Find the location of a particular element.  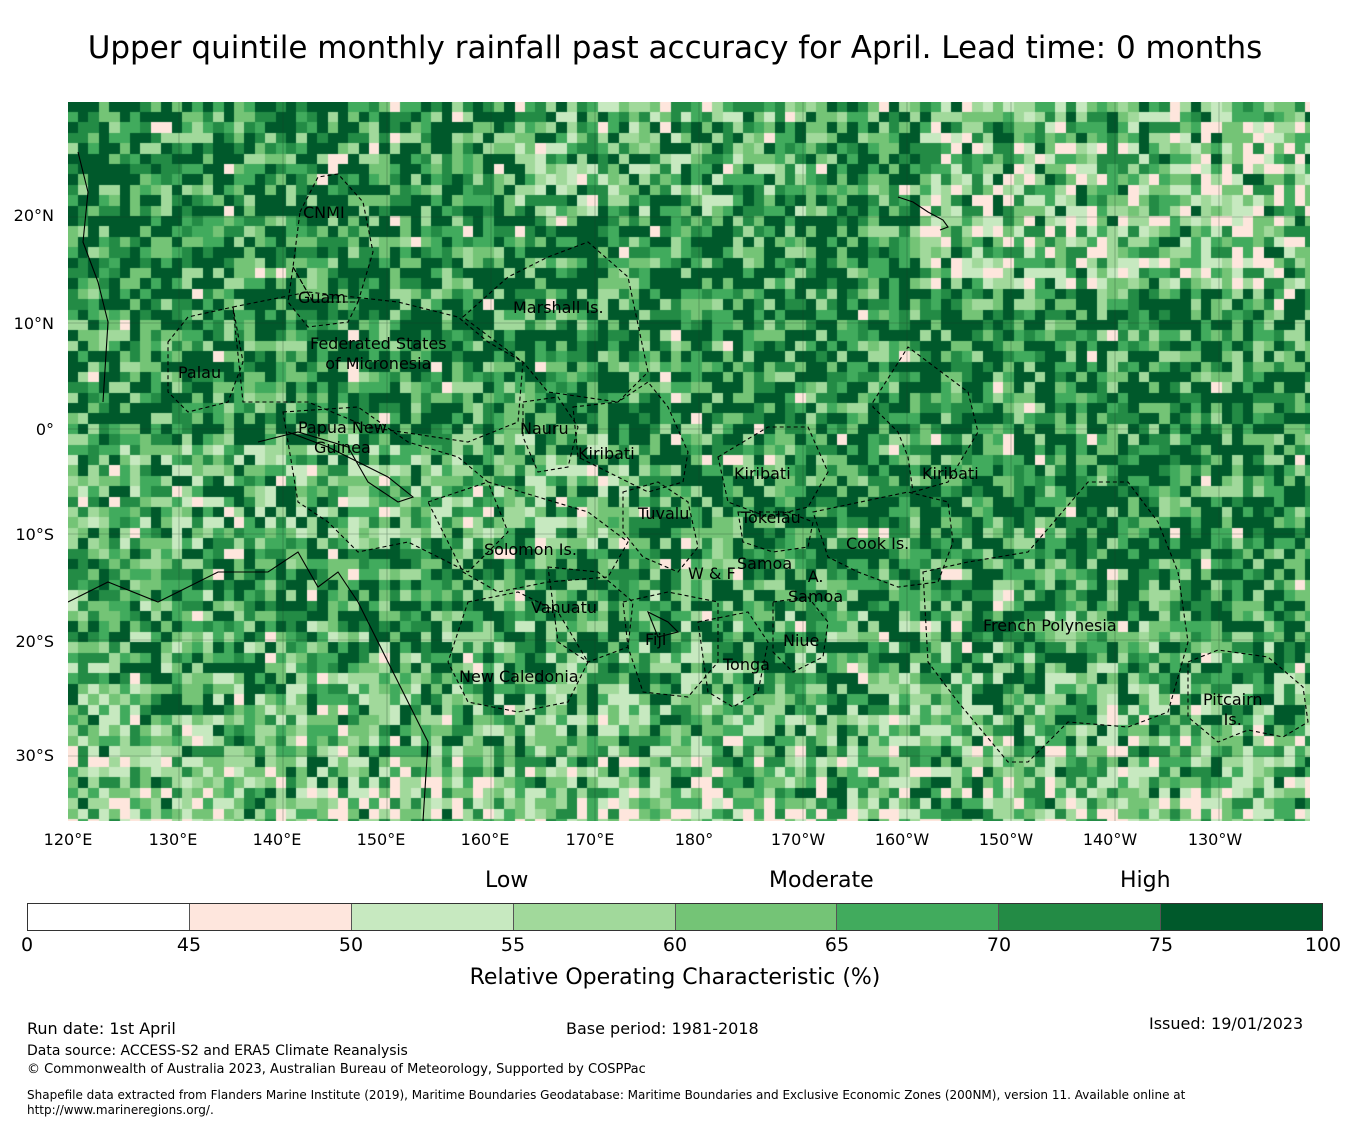

colorbar-tick: 0 is located at coordinates (27, 945).